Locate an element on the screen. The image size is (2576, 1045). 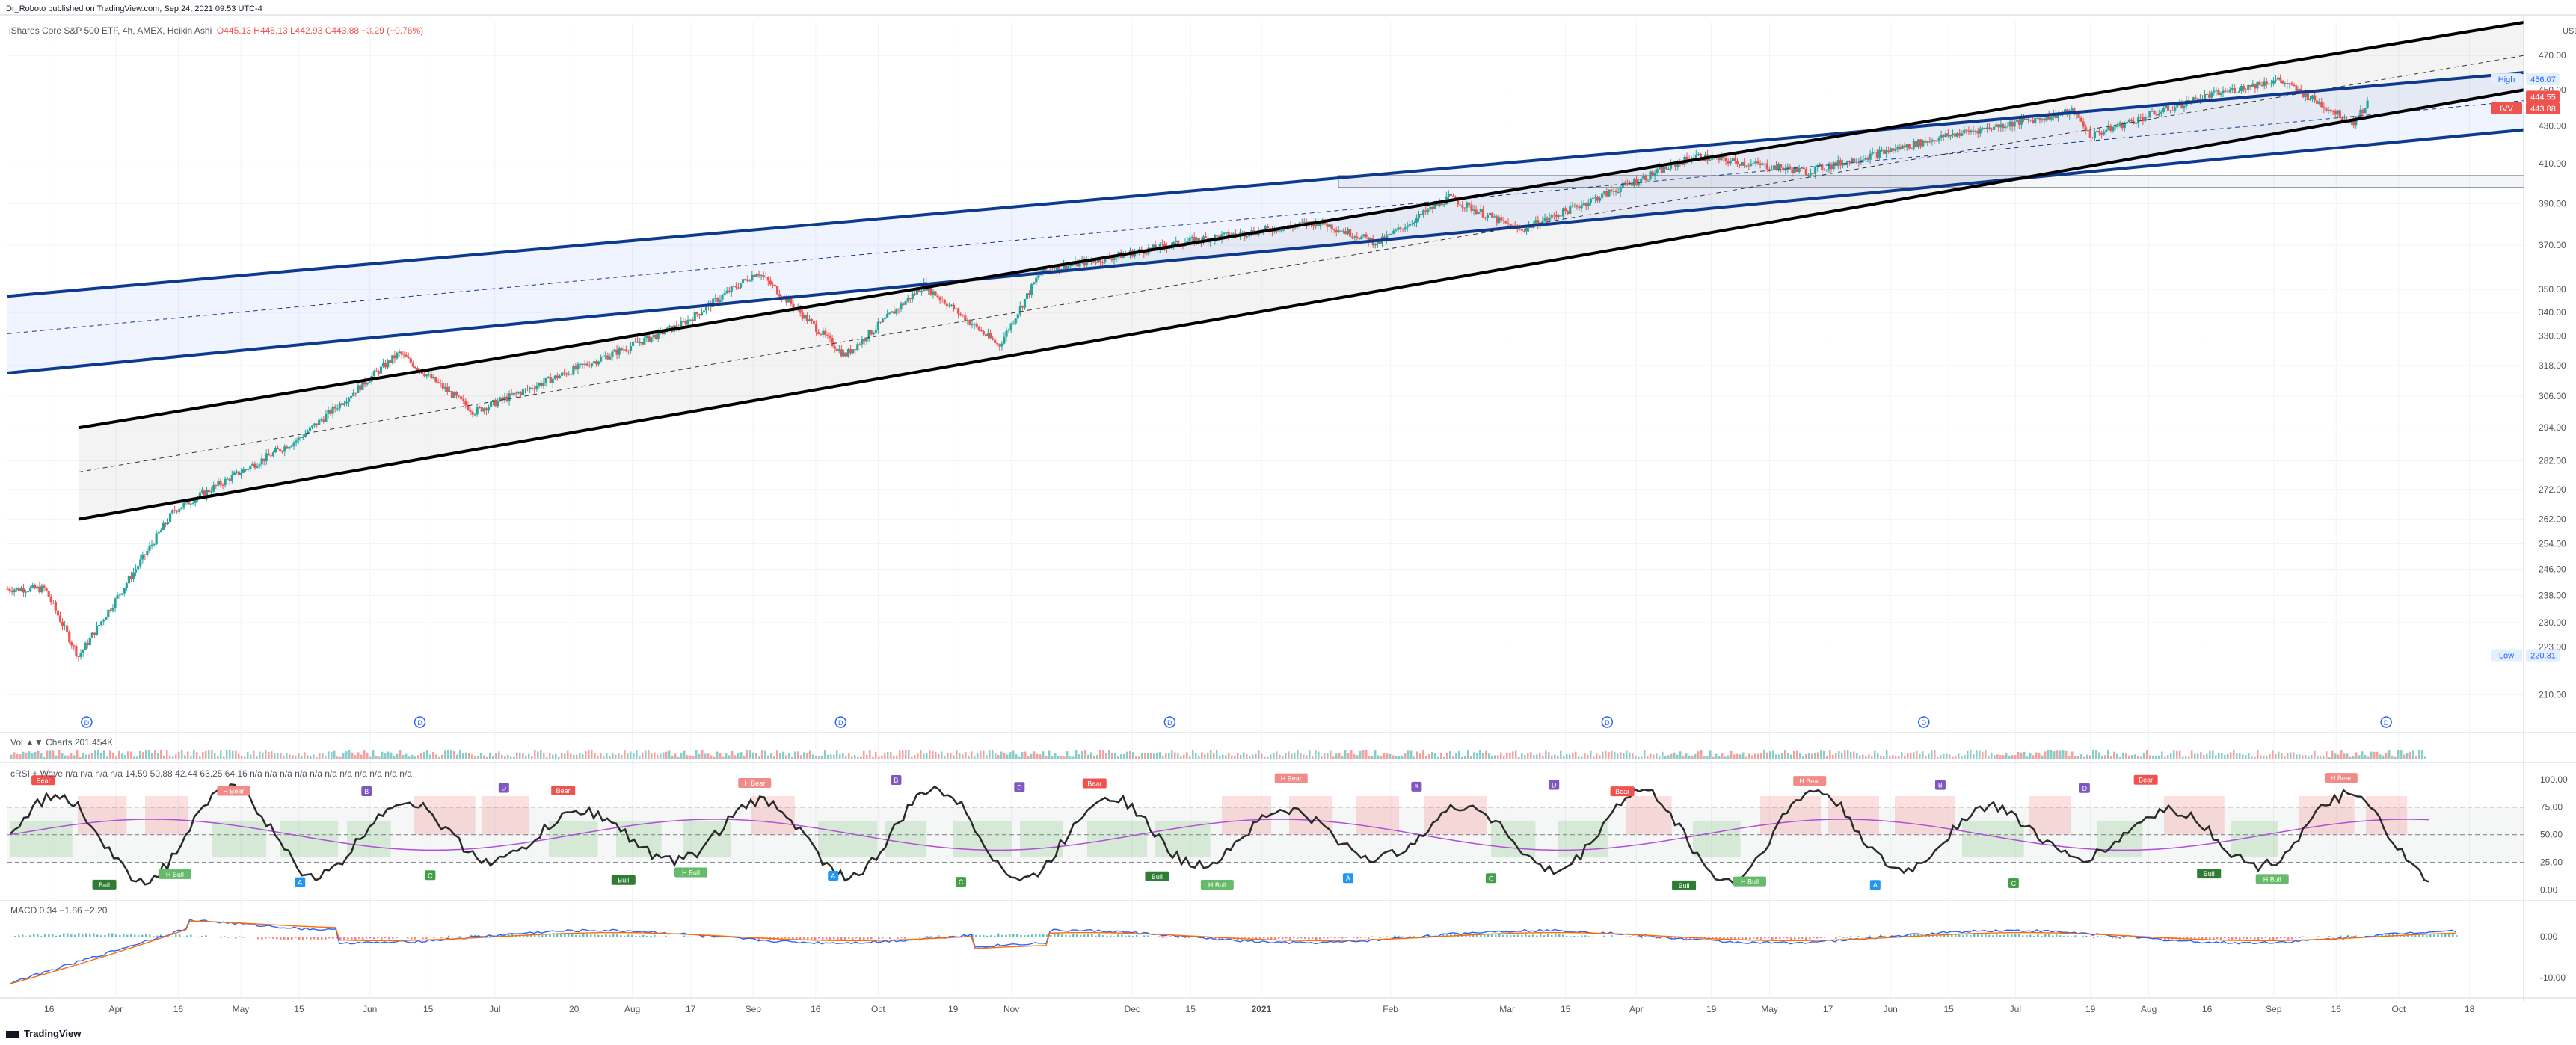
tag-high-bg is located at coordinates (2543, 79).